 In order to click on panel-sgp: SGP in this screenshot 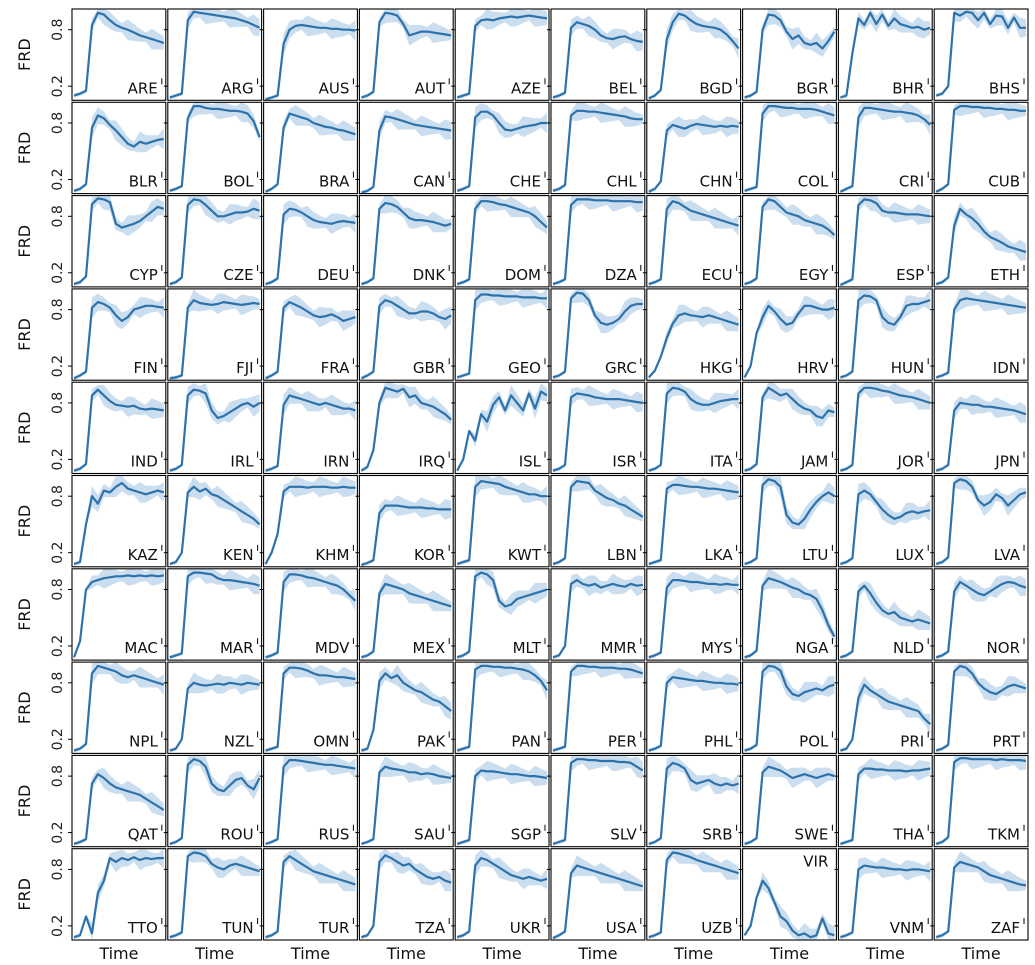, I will do `click(500, 801)`.